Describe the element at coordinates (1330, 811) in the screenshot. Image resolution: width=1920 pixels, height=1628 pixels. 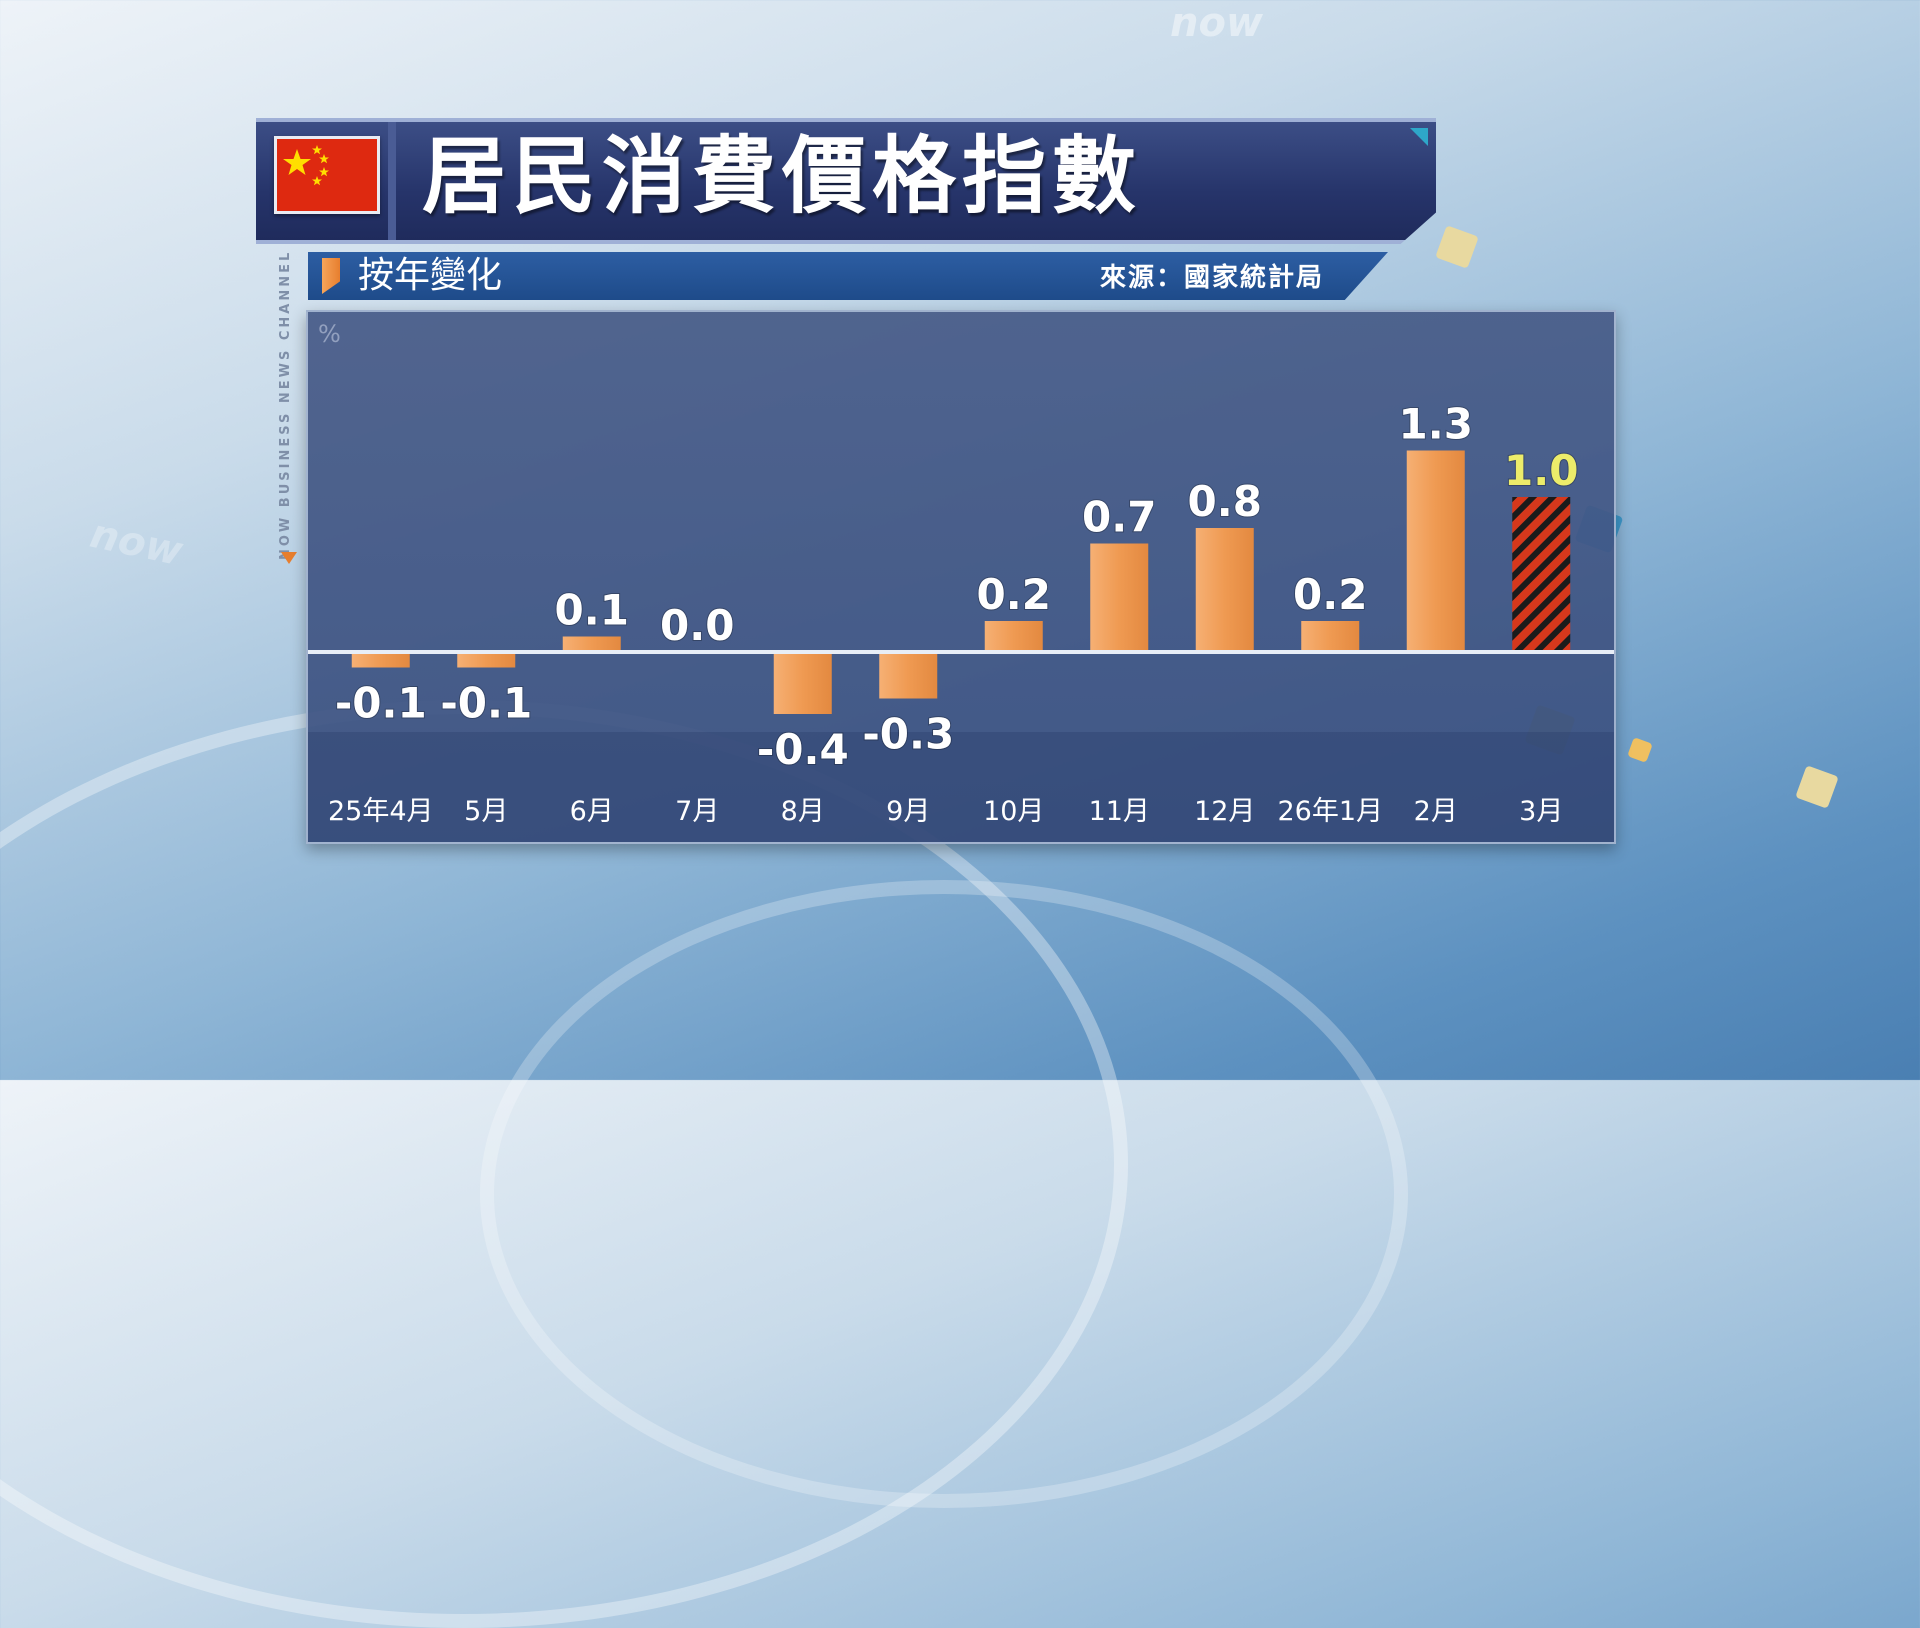
I see `x-tick-label: 26年1月` at that location.